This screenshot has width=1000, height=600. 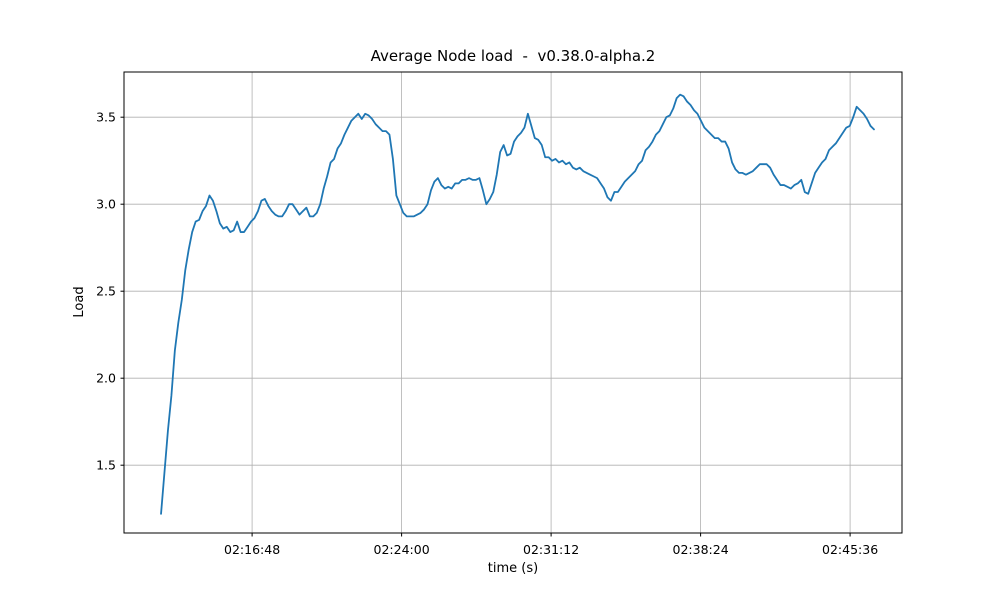 What do you see at coordinates (551, 549) in the screenshot?
I see `x-tick-label: 02:31:12` at bounding box center [551, 549].